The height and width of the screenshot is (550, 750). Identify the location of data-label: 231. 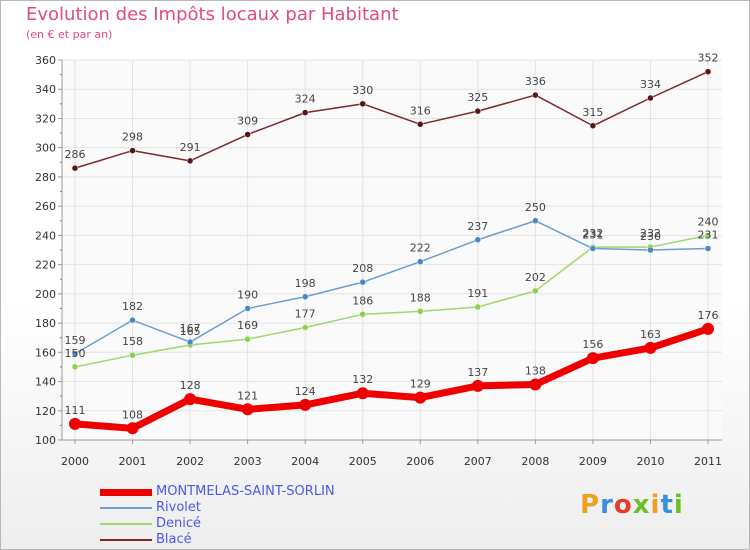
(708, 235).